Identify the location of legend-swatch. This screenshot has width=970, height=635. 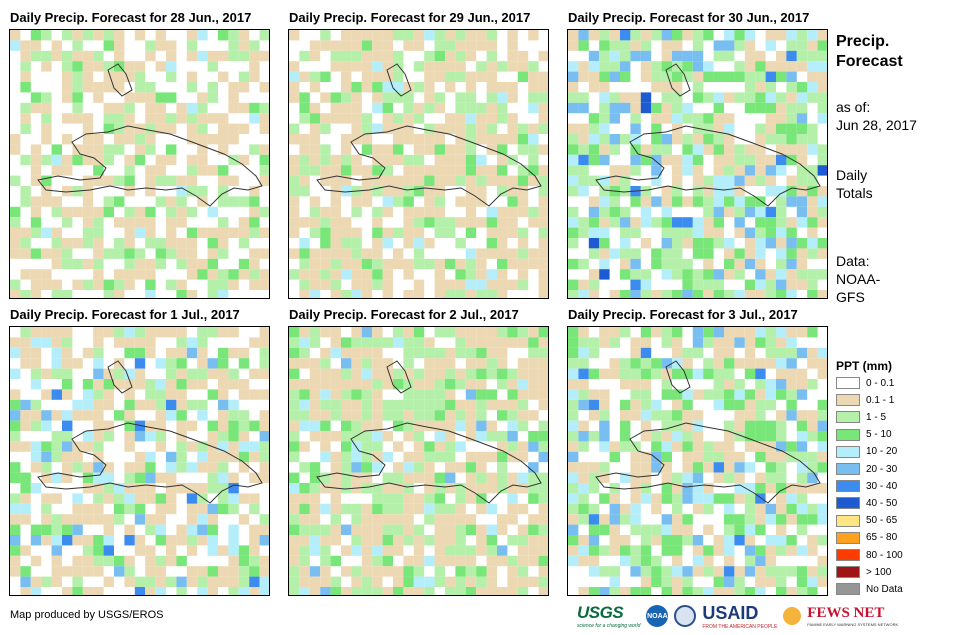
(848, 589).